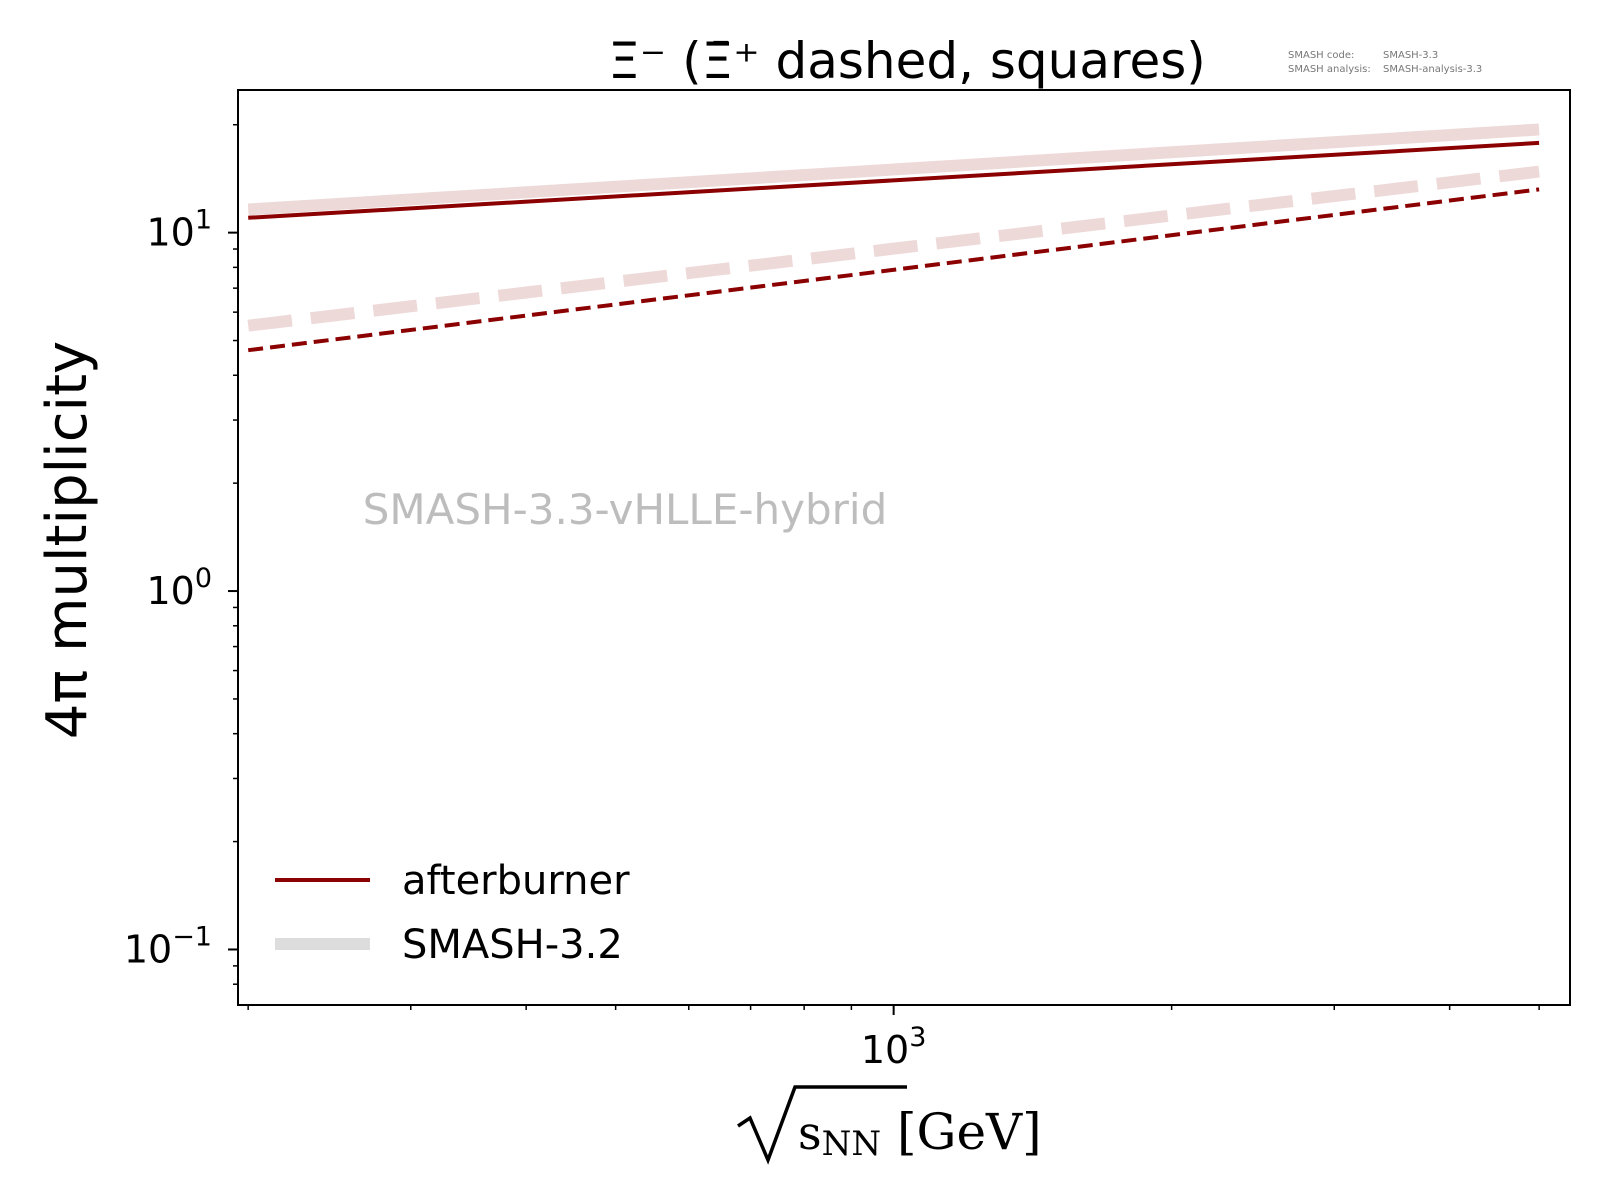 The width and height of the screenshot is (1600, 1200). I want to click on y-tick-label: 10⁻¹, so click(168, 946).